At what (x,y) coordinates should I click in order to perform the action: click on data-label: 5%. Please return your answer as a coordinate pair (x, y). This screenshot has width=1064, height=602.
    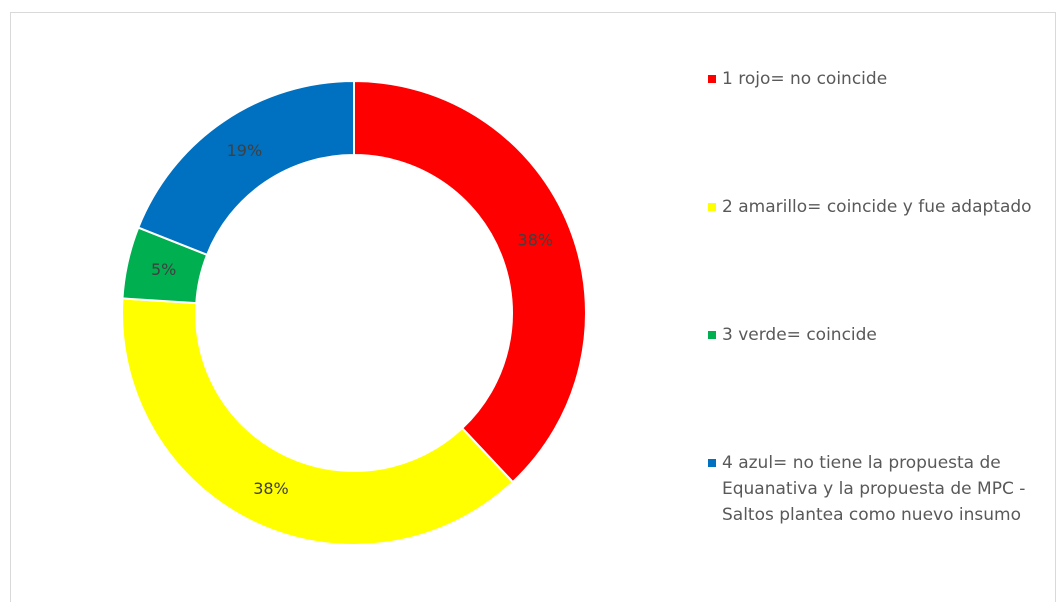
    Looking at the image, I should click on (163, 269).